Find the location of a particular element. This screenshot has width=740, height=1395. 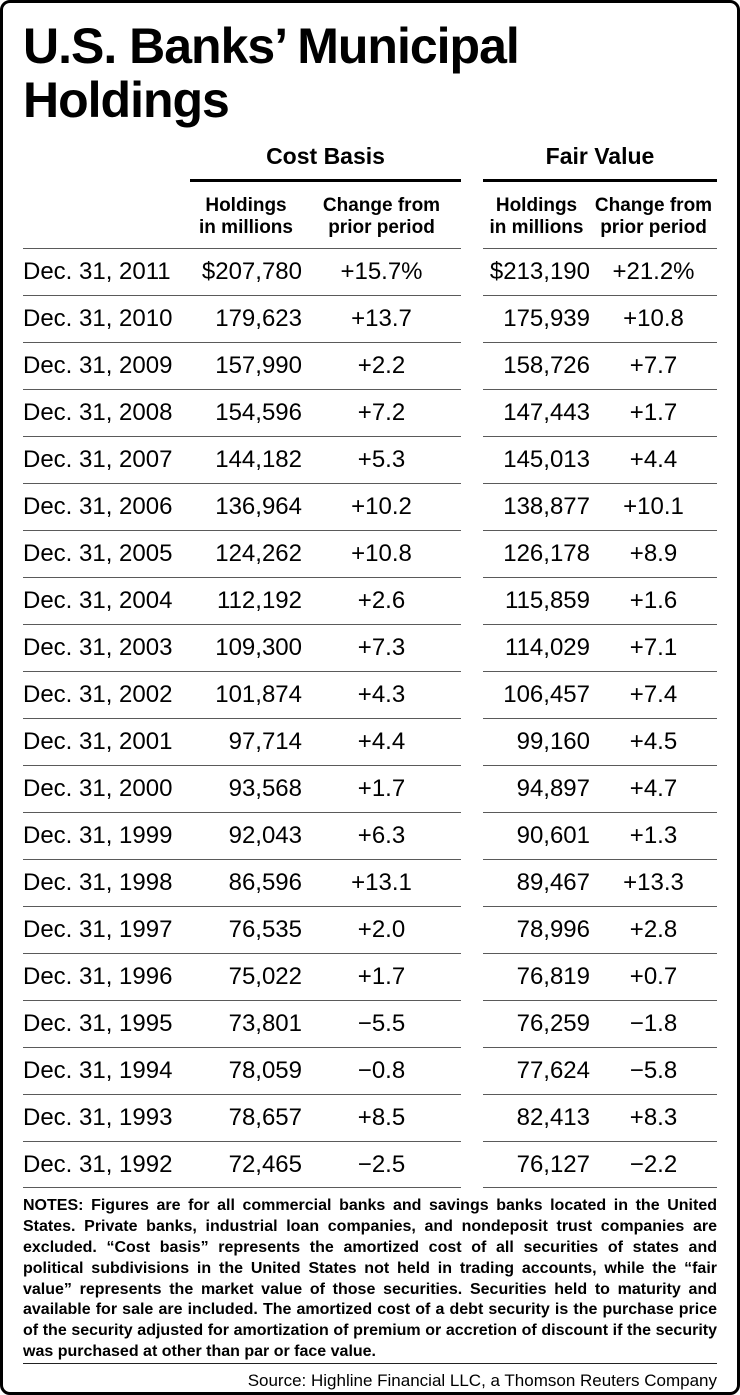

table-row: Dec. 31, 2005 124,262 +10.8 126,178 +8.9 is located at coordinates (370, 553).